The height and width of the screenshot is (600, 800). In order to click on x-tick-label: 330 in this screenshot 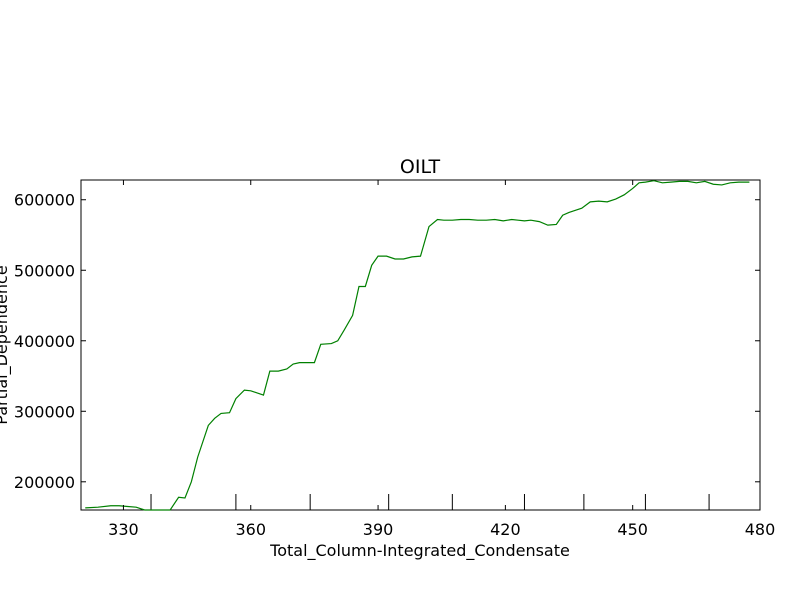, I will do `click(123, 529)`.